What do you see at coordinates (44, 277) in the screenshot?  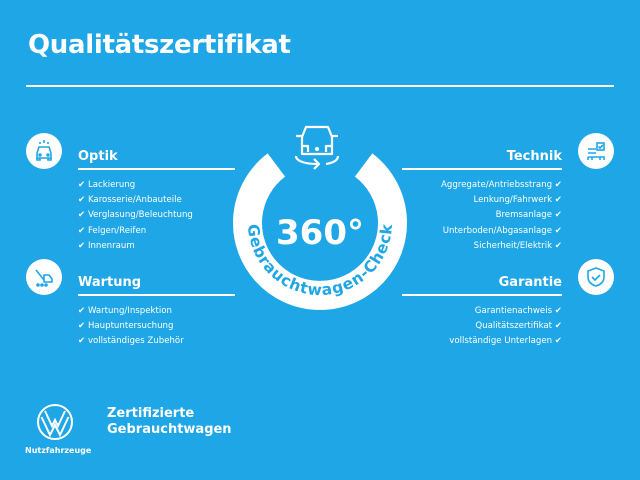 I see `service-tools-icon` at bounding box center [44, 277].